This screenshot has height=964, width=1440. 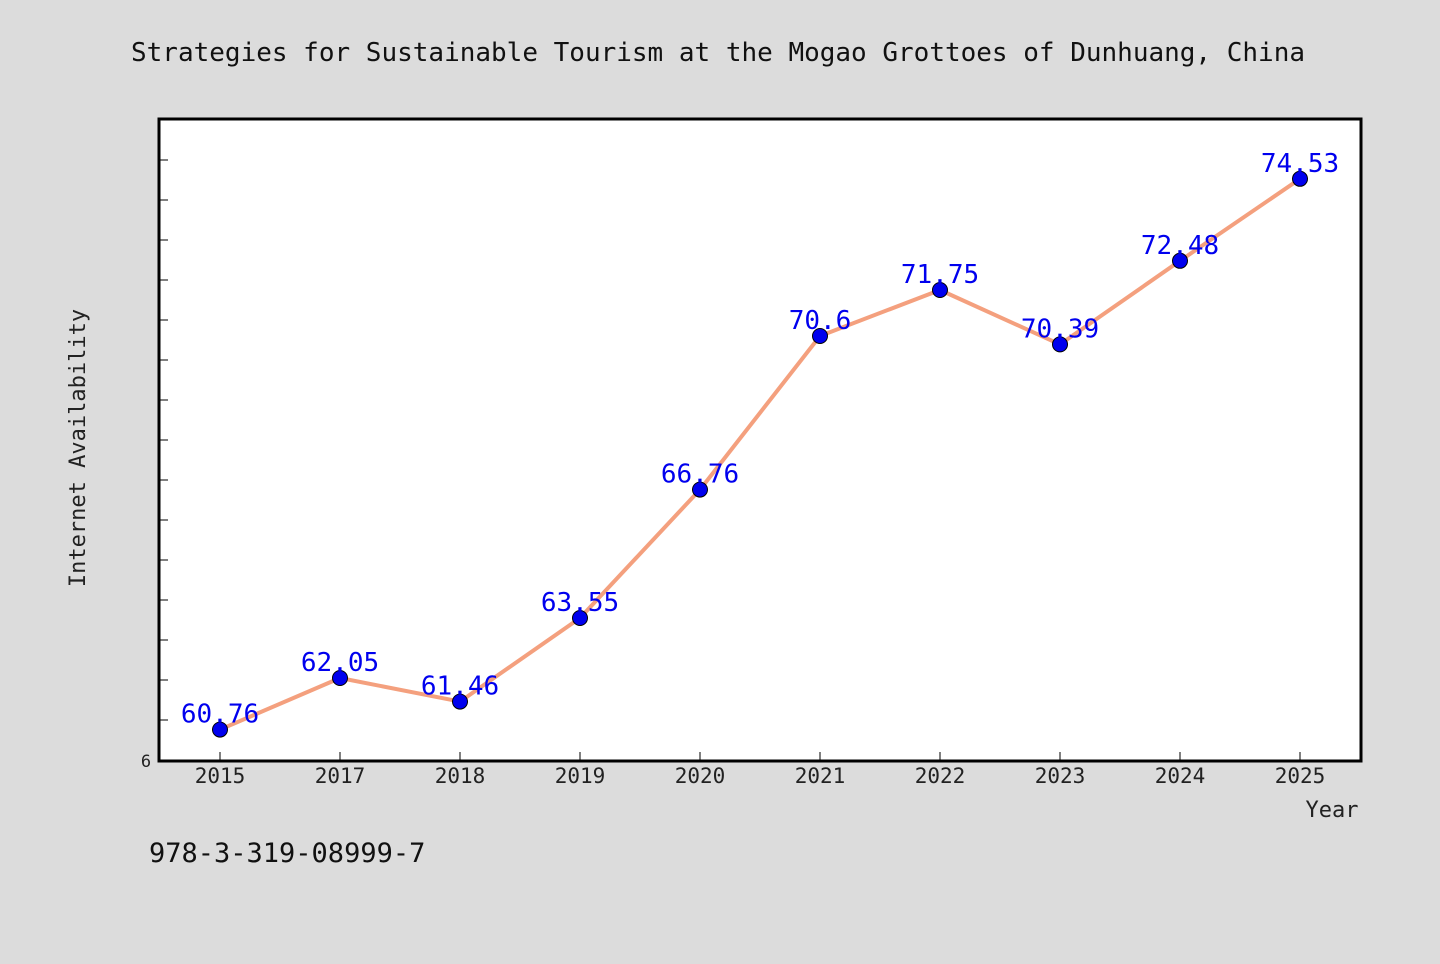 What do you see at coordinates (1332, 810) in the screenshot?
I see `x-axis-label: Year` at bounding box center [1332, 810].